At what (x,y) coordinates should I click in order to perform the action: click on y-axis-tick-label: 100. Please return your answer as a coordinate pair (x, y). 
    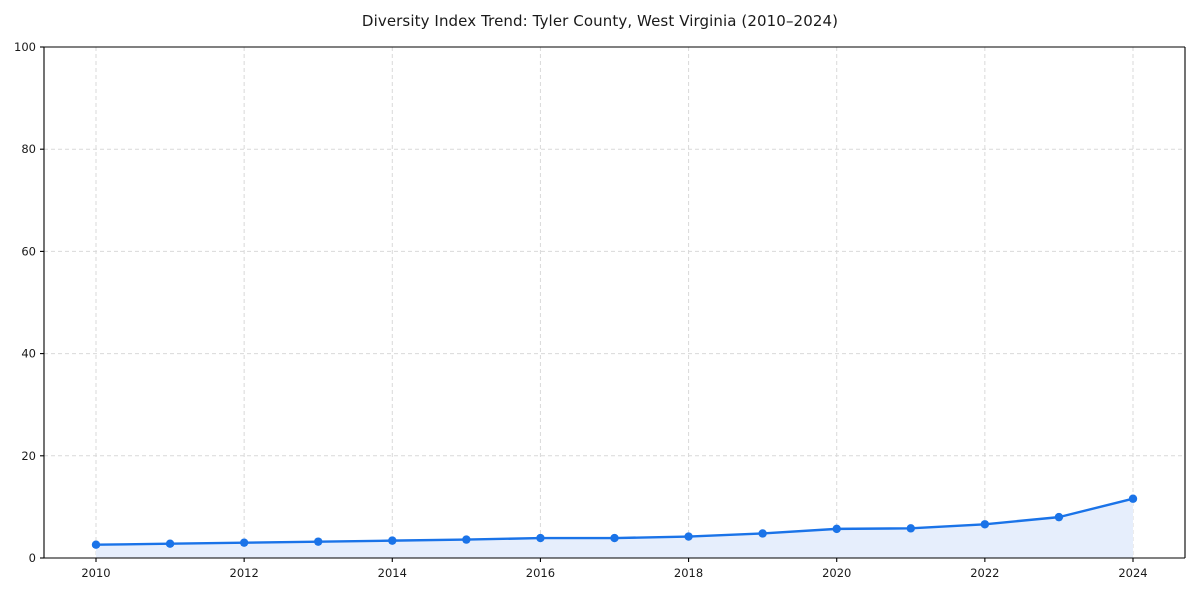
    Looking at the image, I should click on (25, 47).